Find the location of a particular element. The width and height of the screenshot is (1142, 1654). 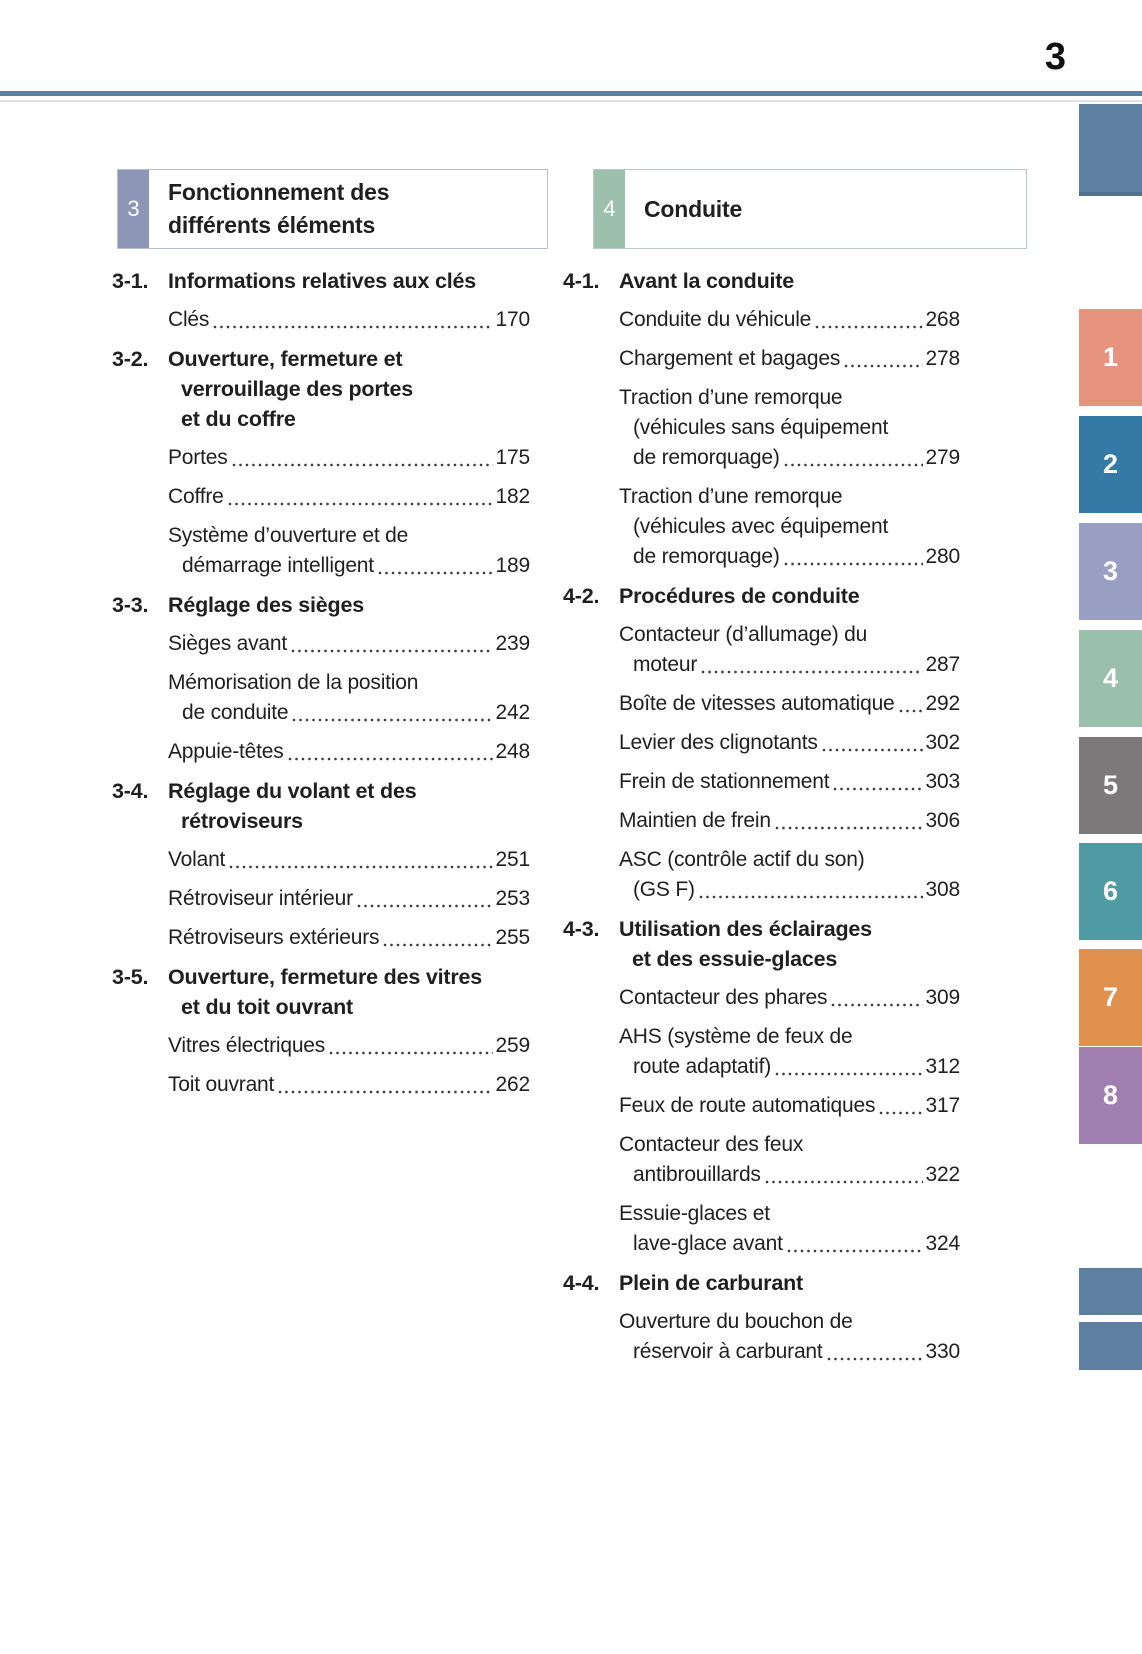

toc-entry: Toit ouvrant 262 is located at coordinates (349, 1085).